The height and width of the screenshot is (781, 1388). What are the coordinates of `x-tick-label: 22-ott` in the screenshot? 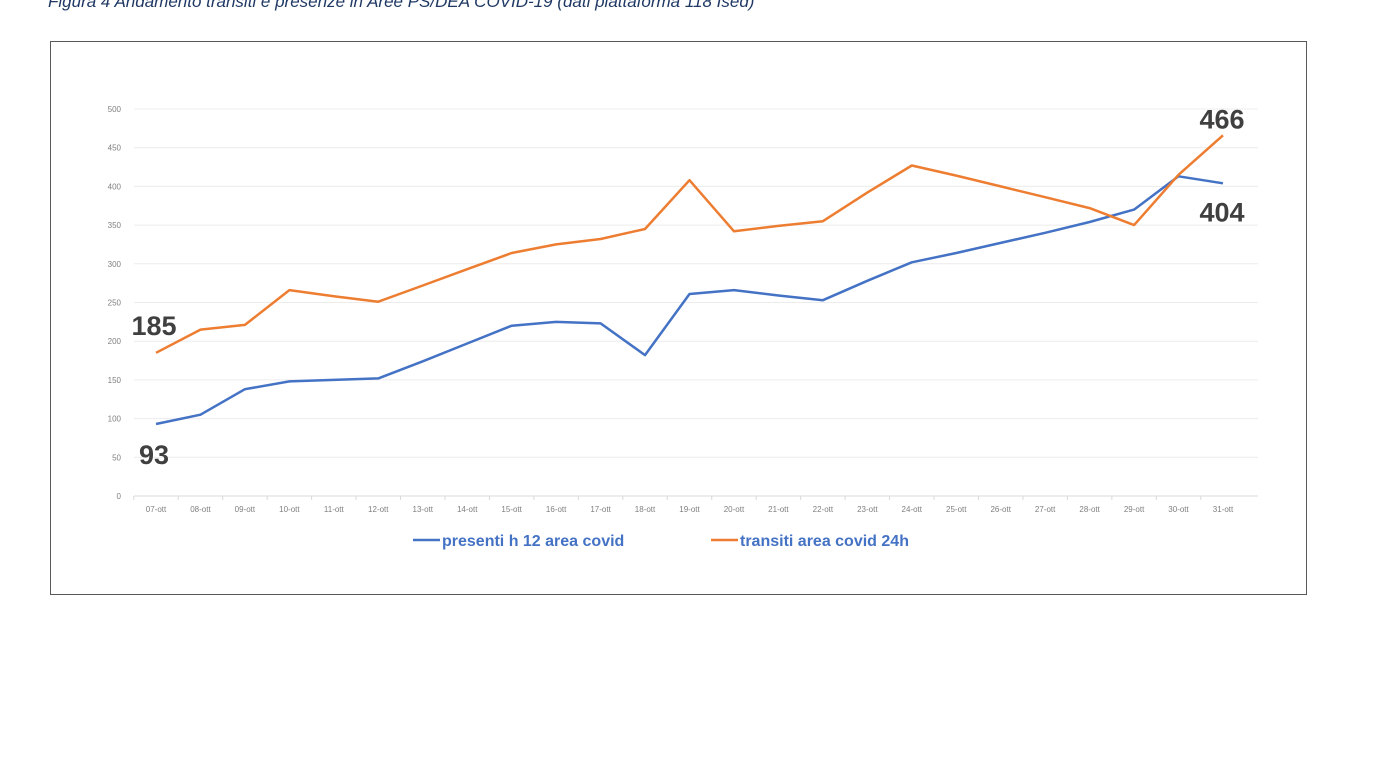 It's located at (823, 509).